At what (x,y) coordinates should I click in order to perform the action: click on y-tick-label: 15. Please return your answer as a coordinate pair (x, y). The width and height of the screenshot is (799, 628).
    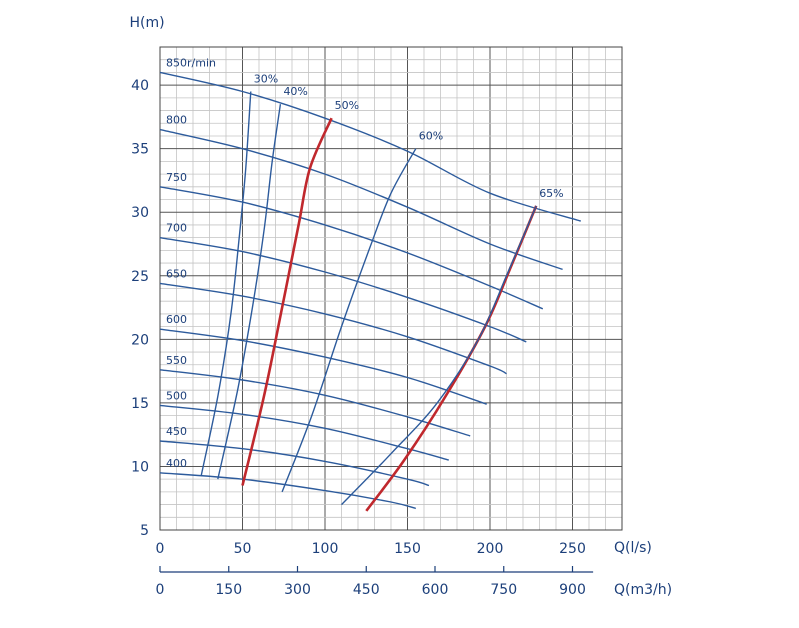
    Looking at the image, I should click on (140, 404).